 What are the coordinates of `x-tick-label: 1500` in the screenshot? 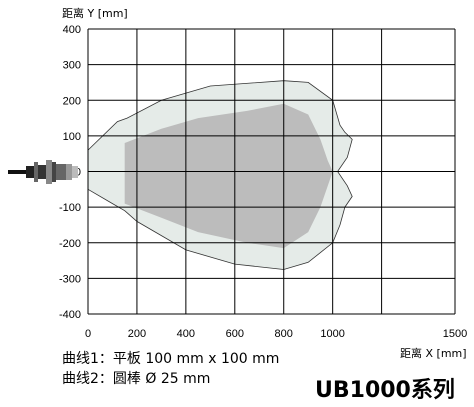 It's located at (455, 334).